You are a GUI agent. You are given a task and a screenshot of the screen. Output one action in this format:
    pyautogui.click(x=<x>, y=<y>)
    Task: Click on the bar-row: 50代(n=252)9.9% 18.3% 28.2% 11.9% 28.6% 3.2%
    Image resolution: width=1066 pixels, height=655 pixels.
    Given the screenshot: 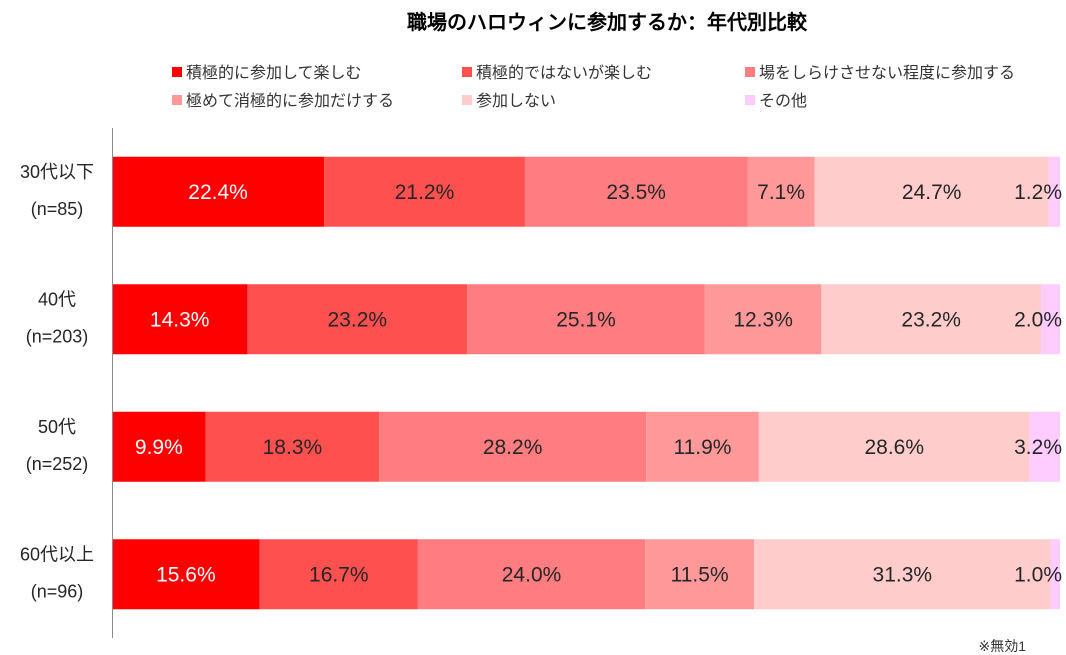 What is the action you would take?
    pyautogui.click(x=544, y=446)
    